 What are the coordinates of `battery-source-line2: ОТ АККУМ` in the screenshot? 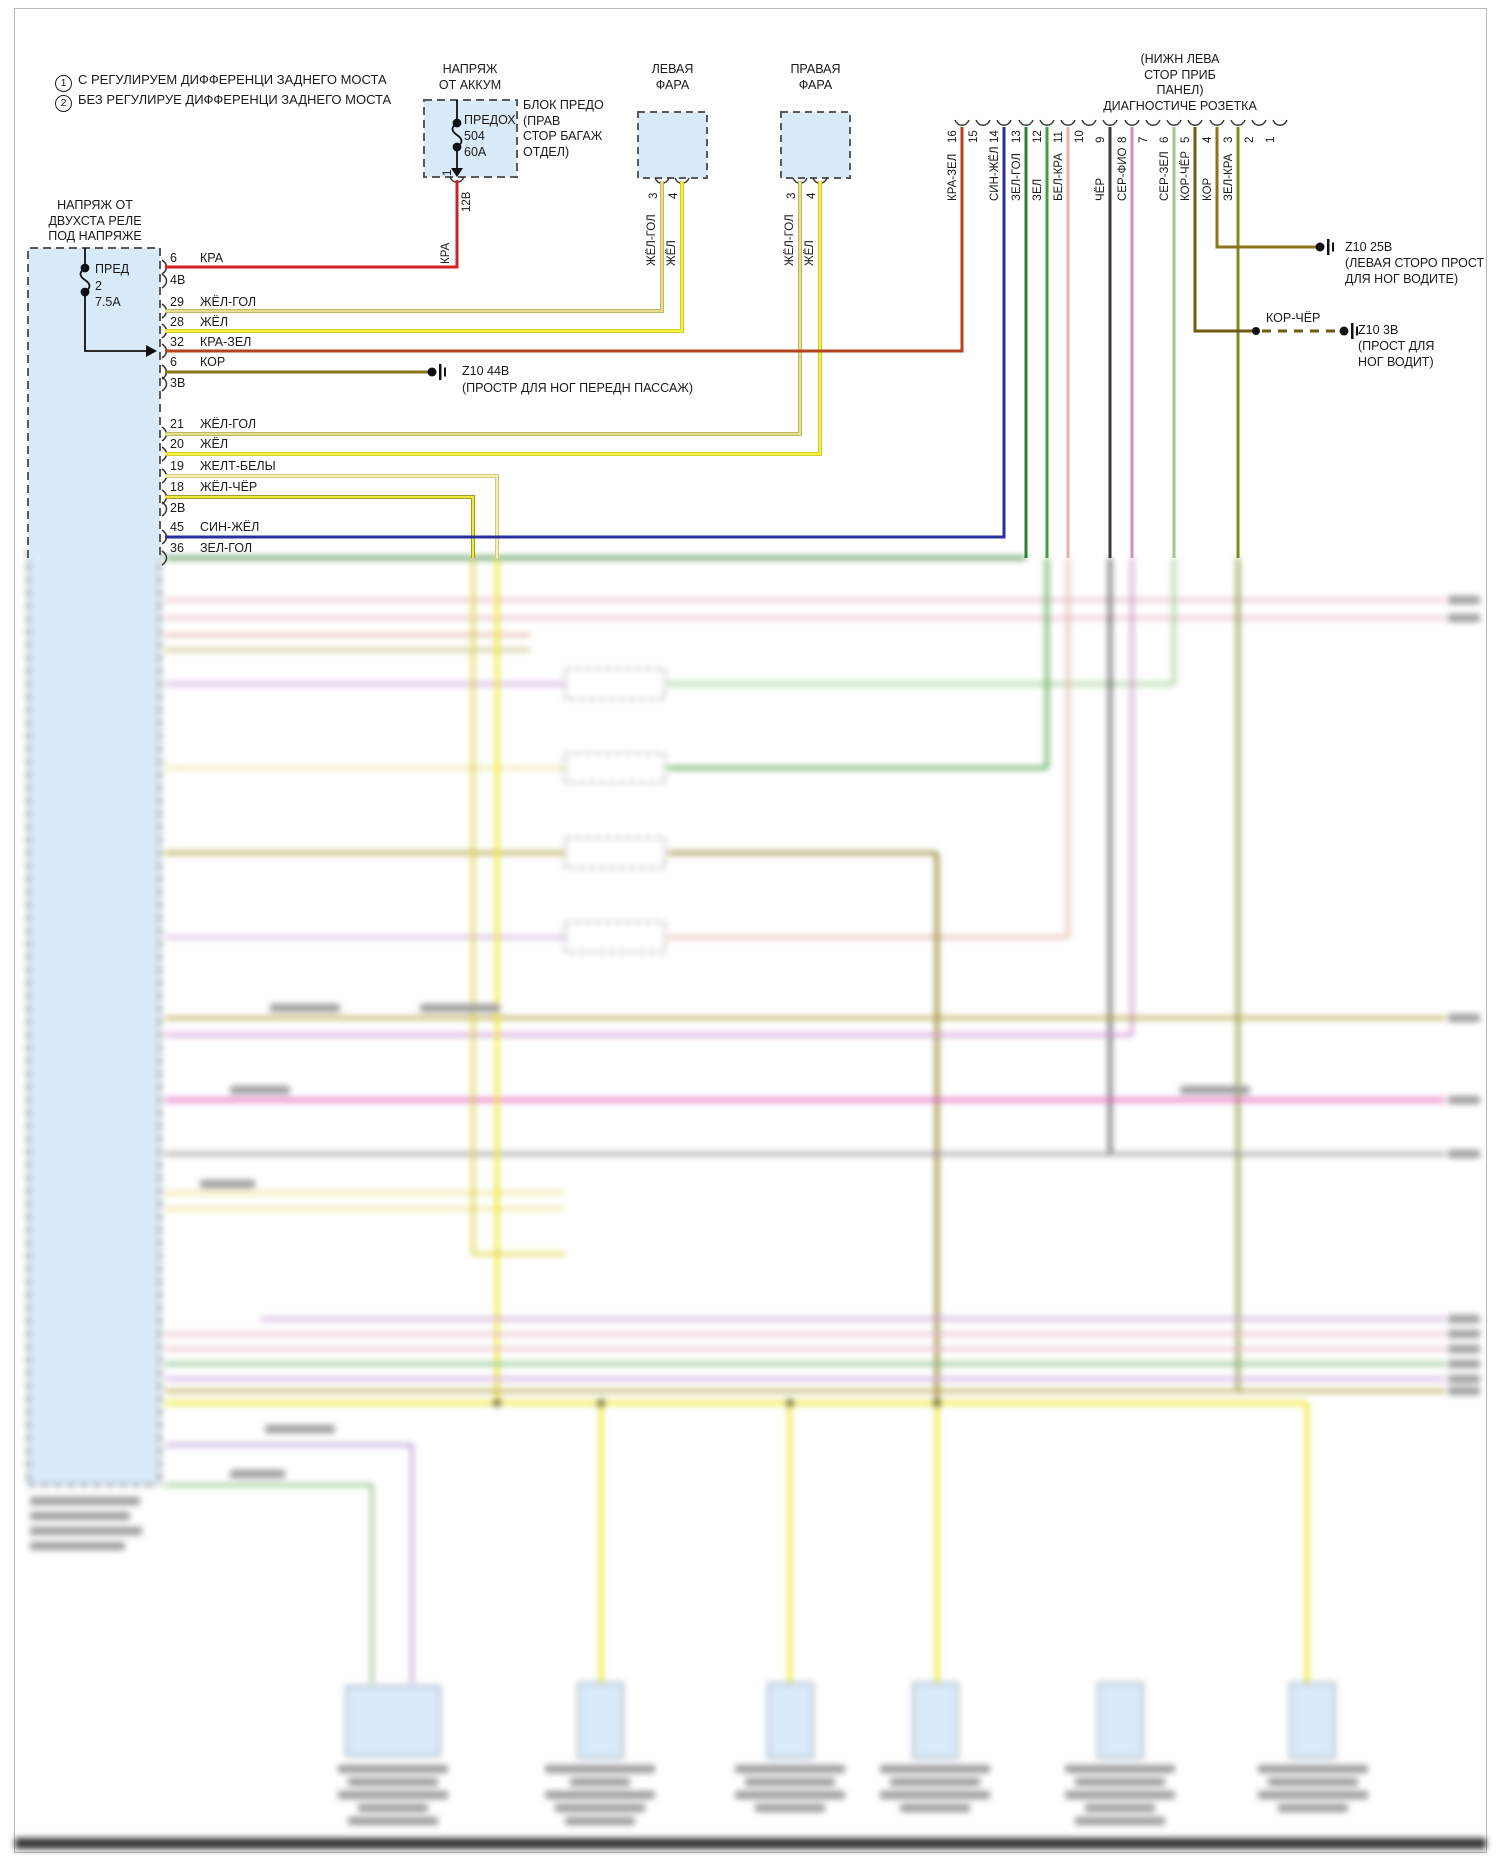 It's located at (470, 84).